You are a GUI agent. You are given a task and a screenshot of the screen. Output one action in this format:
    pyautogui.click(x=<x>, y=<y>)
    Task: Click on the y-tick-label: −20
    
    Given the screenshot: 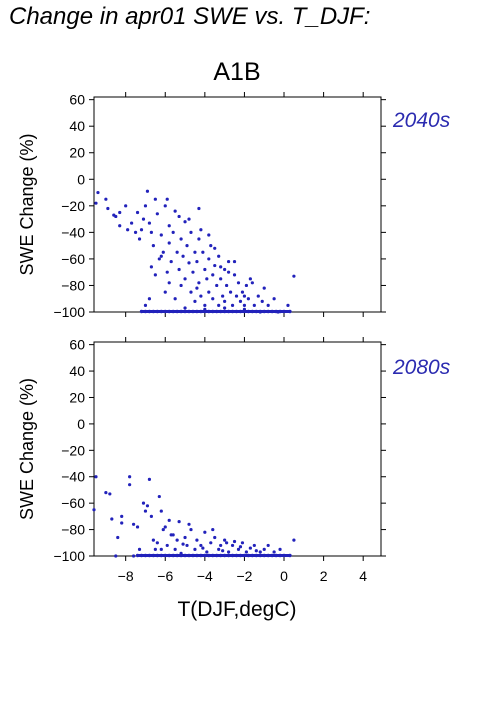 What is the action you would take?
    pyautogui.click(x=73, y=450)
    